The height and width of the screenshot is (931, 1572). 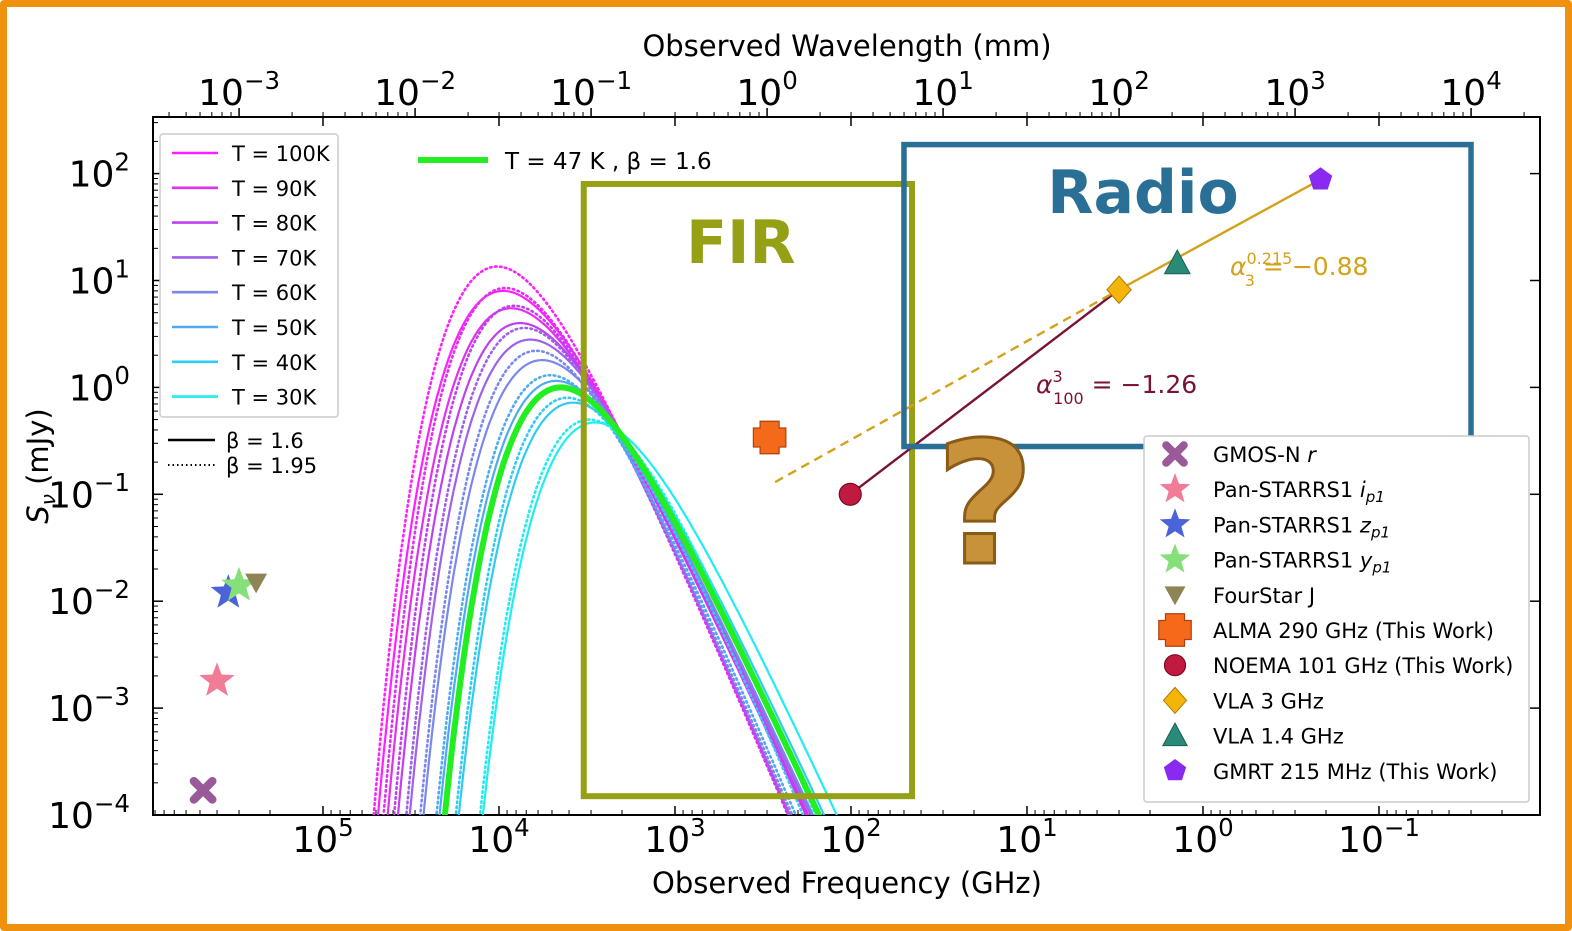 I want to click on legend-label-60k: T = 60K, so click(x=274, y=293).